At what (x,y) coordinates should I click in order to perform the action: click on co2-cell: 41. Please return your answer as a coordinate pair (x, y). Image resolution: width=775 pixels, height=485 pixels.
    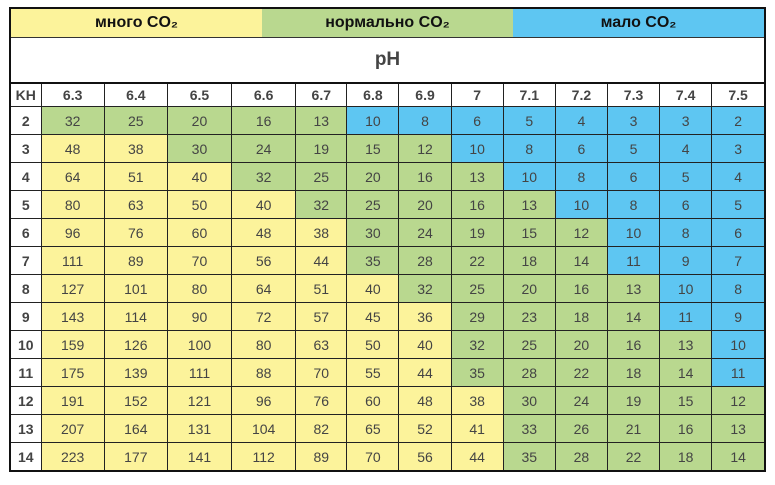
    Looking at the image, I should click on (477, 428).